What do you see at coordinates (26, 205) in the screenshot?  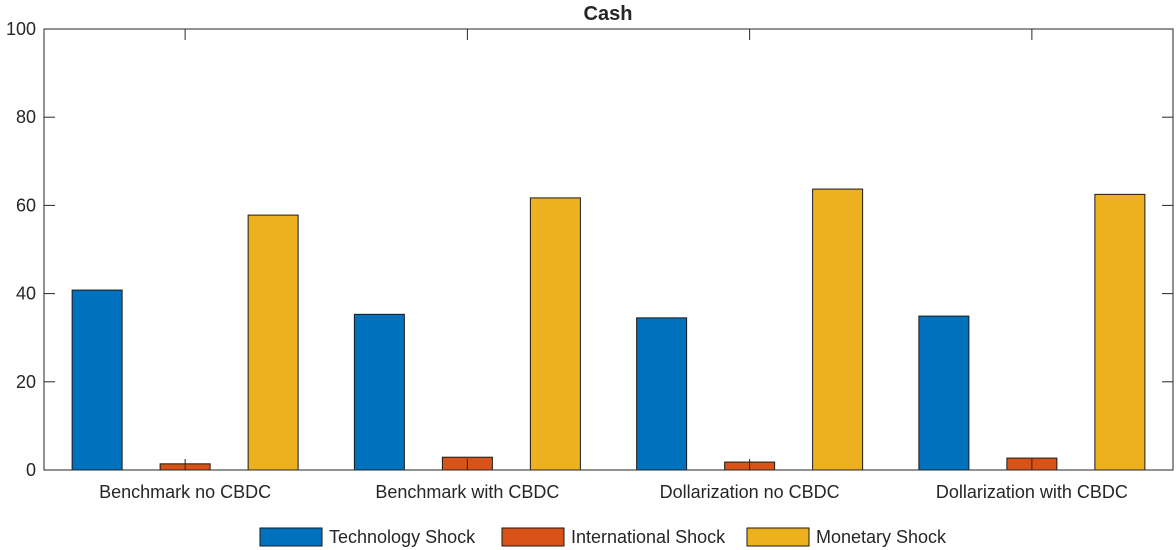 I see `y-tick-label-3: 60` at bounding box center [26, 205].